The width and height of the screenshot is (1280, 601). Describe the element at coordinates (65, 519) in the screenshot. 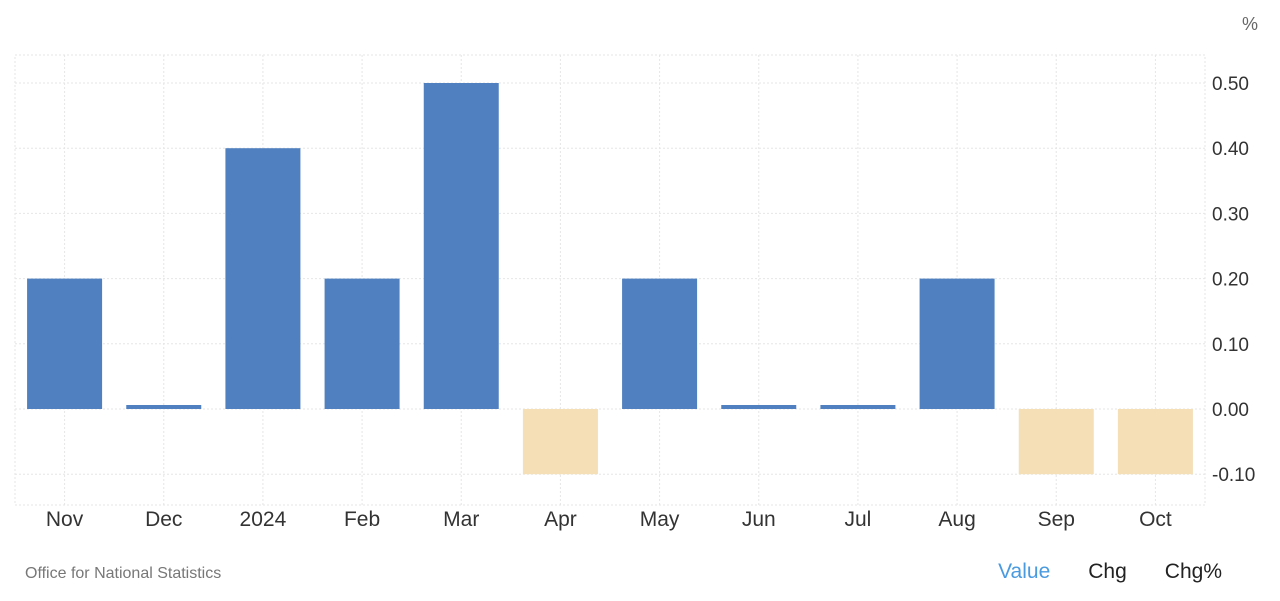

I see `x-tick-label: Nov` at that location.